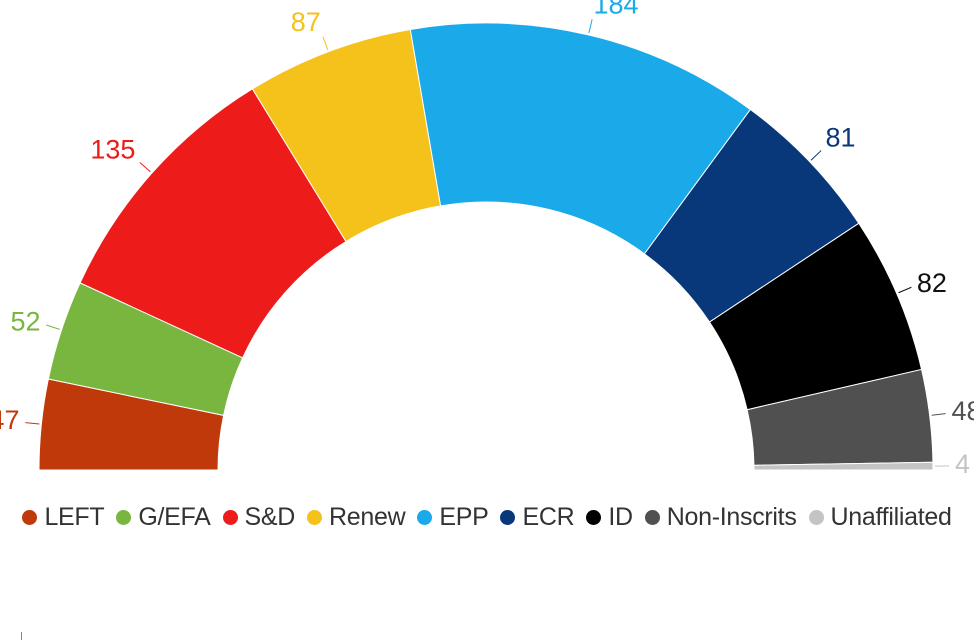  Describe the element at coordinates (840, 137) in the screenshot. I see `value-label-ecr: 81` at that location.